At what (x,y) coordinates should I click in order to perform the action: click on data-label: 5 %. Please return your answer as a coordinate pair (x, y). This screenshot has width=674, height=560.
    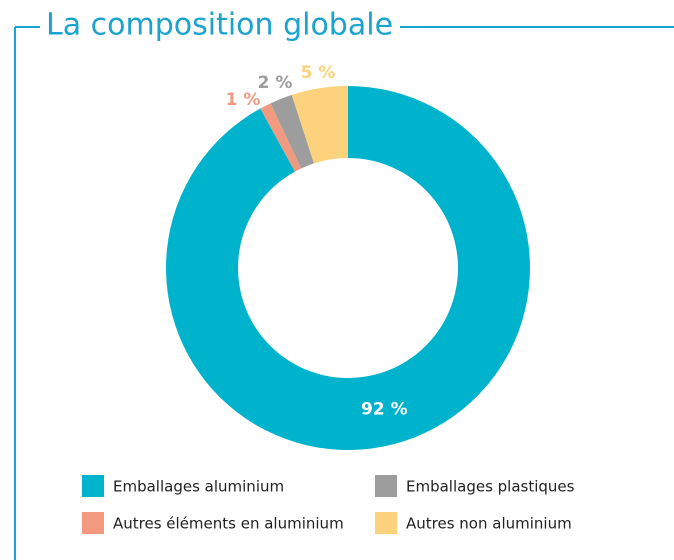
    Looking at the image, I should click on (318, 73).